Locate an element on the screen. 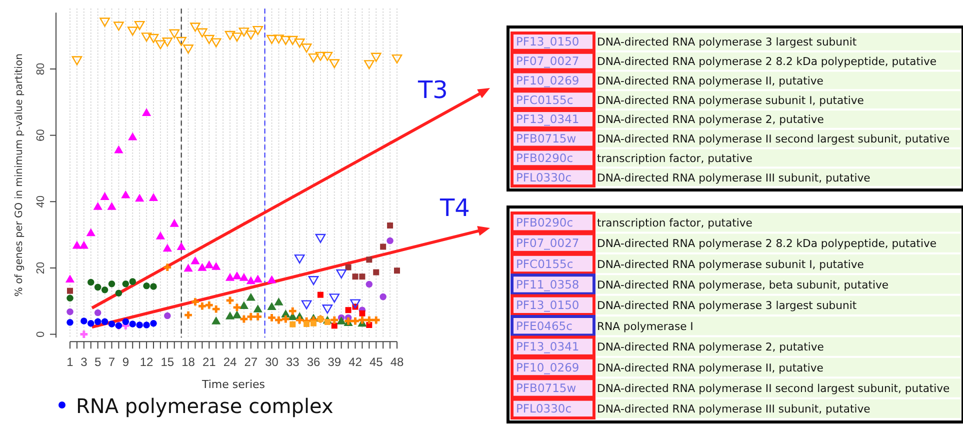  text: DNA-directed RNA polymerase 3 largest subunit is located at coordinates (727, 42).